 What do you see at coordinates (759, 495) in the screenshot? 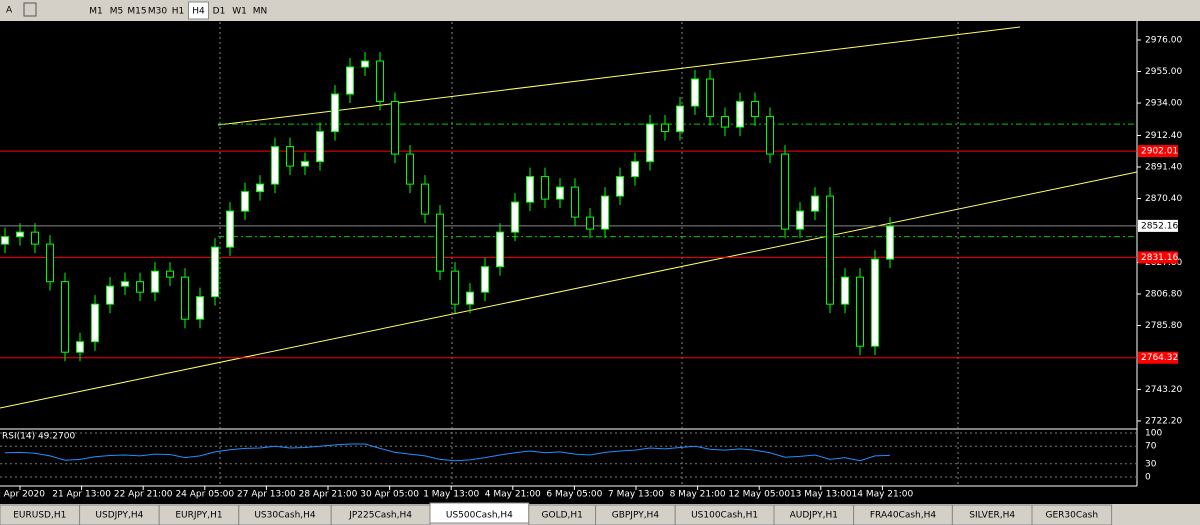
I see `x-tick-label: 12 May 05:00` at bounding box center [759, 495].